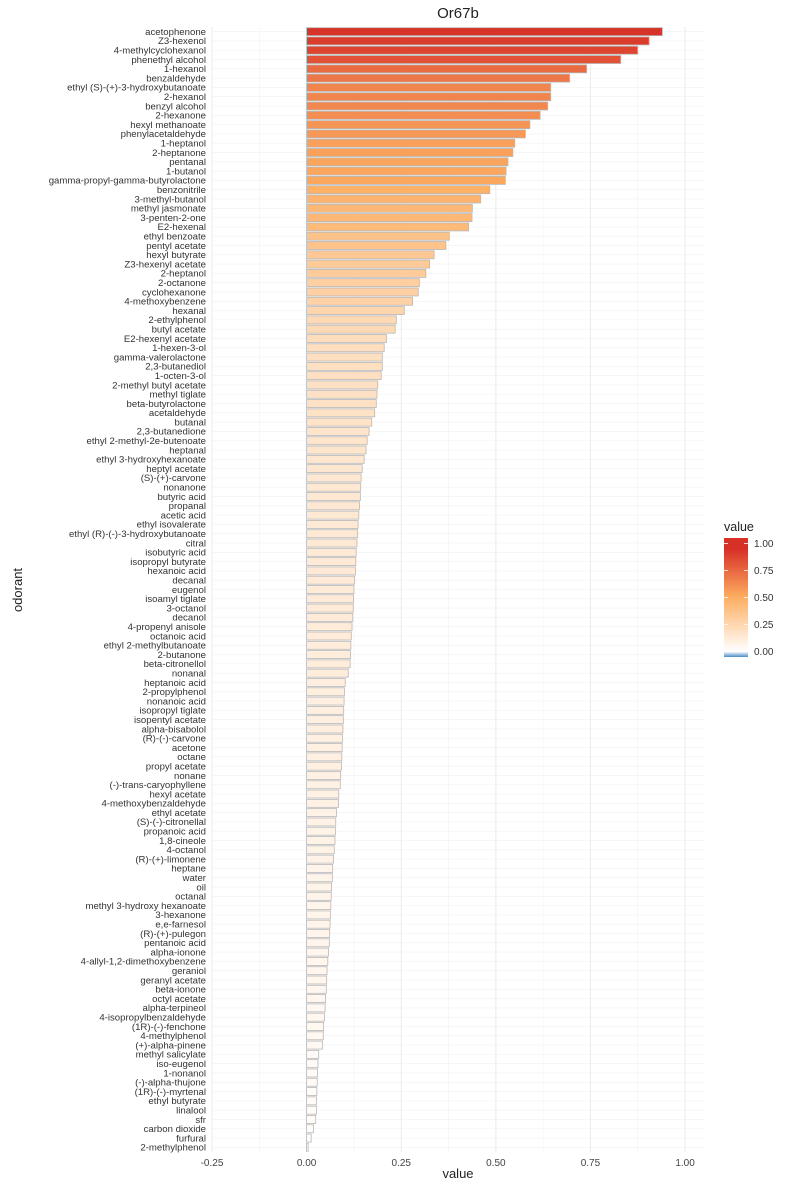 Image resolution: width=800 pixels, height=1188 pixels. I want to click on category-label: 1-butanol, so click(186, 171).